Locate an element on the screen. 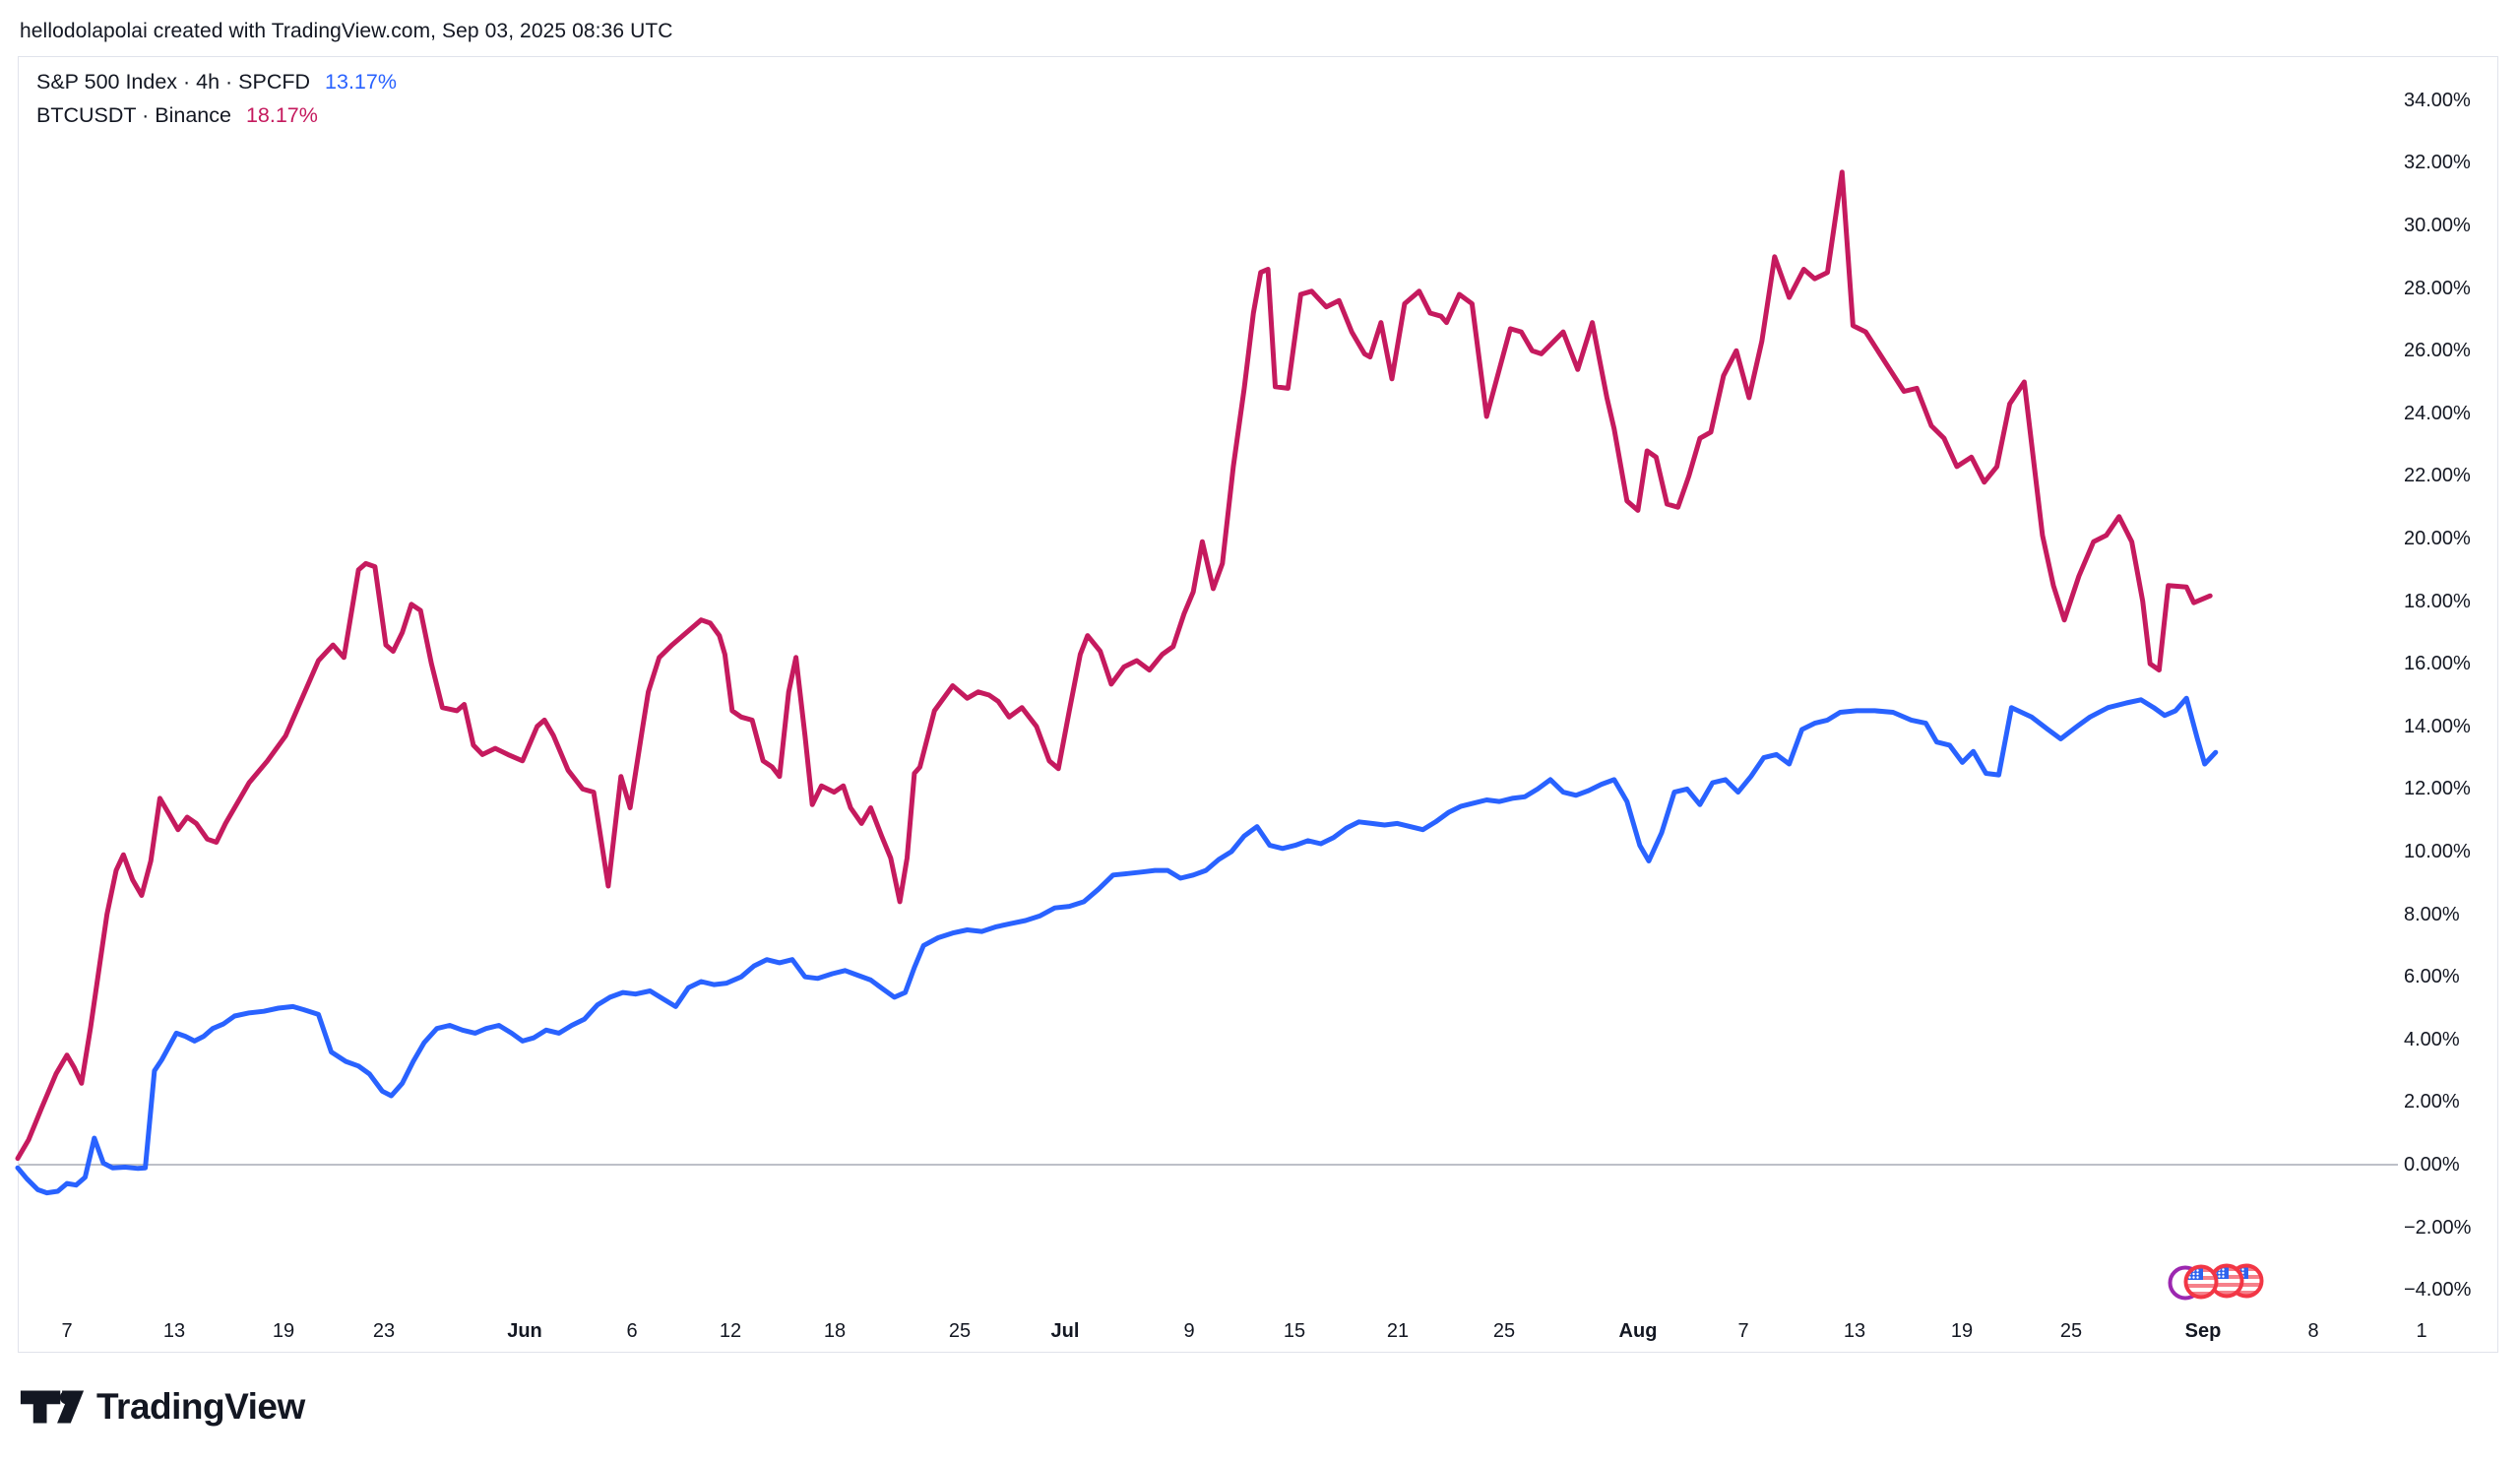 This screenshot has width=2520, height=1463. price-axis-label: 30.00% is located at coordinates (2437, 225).